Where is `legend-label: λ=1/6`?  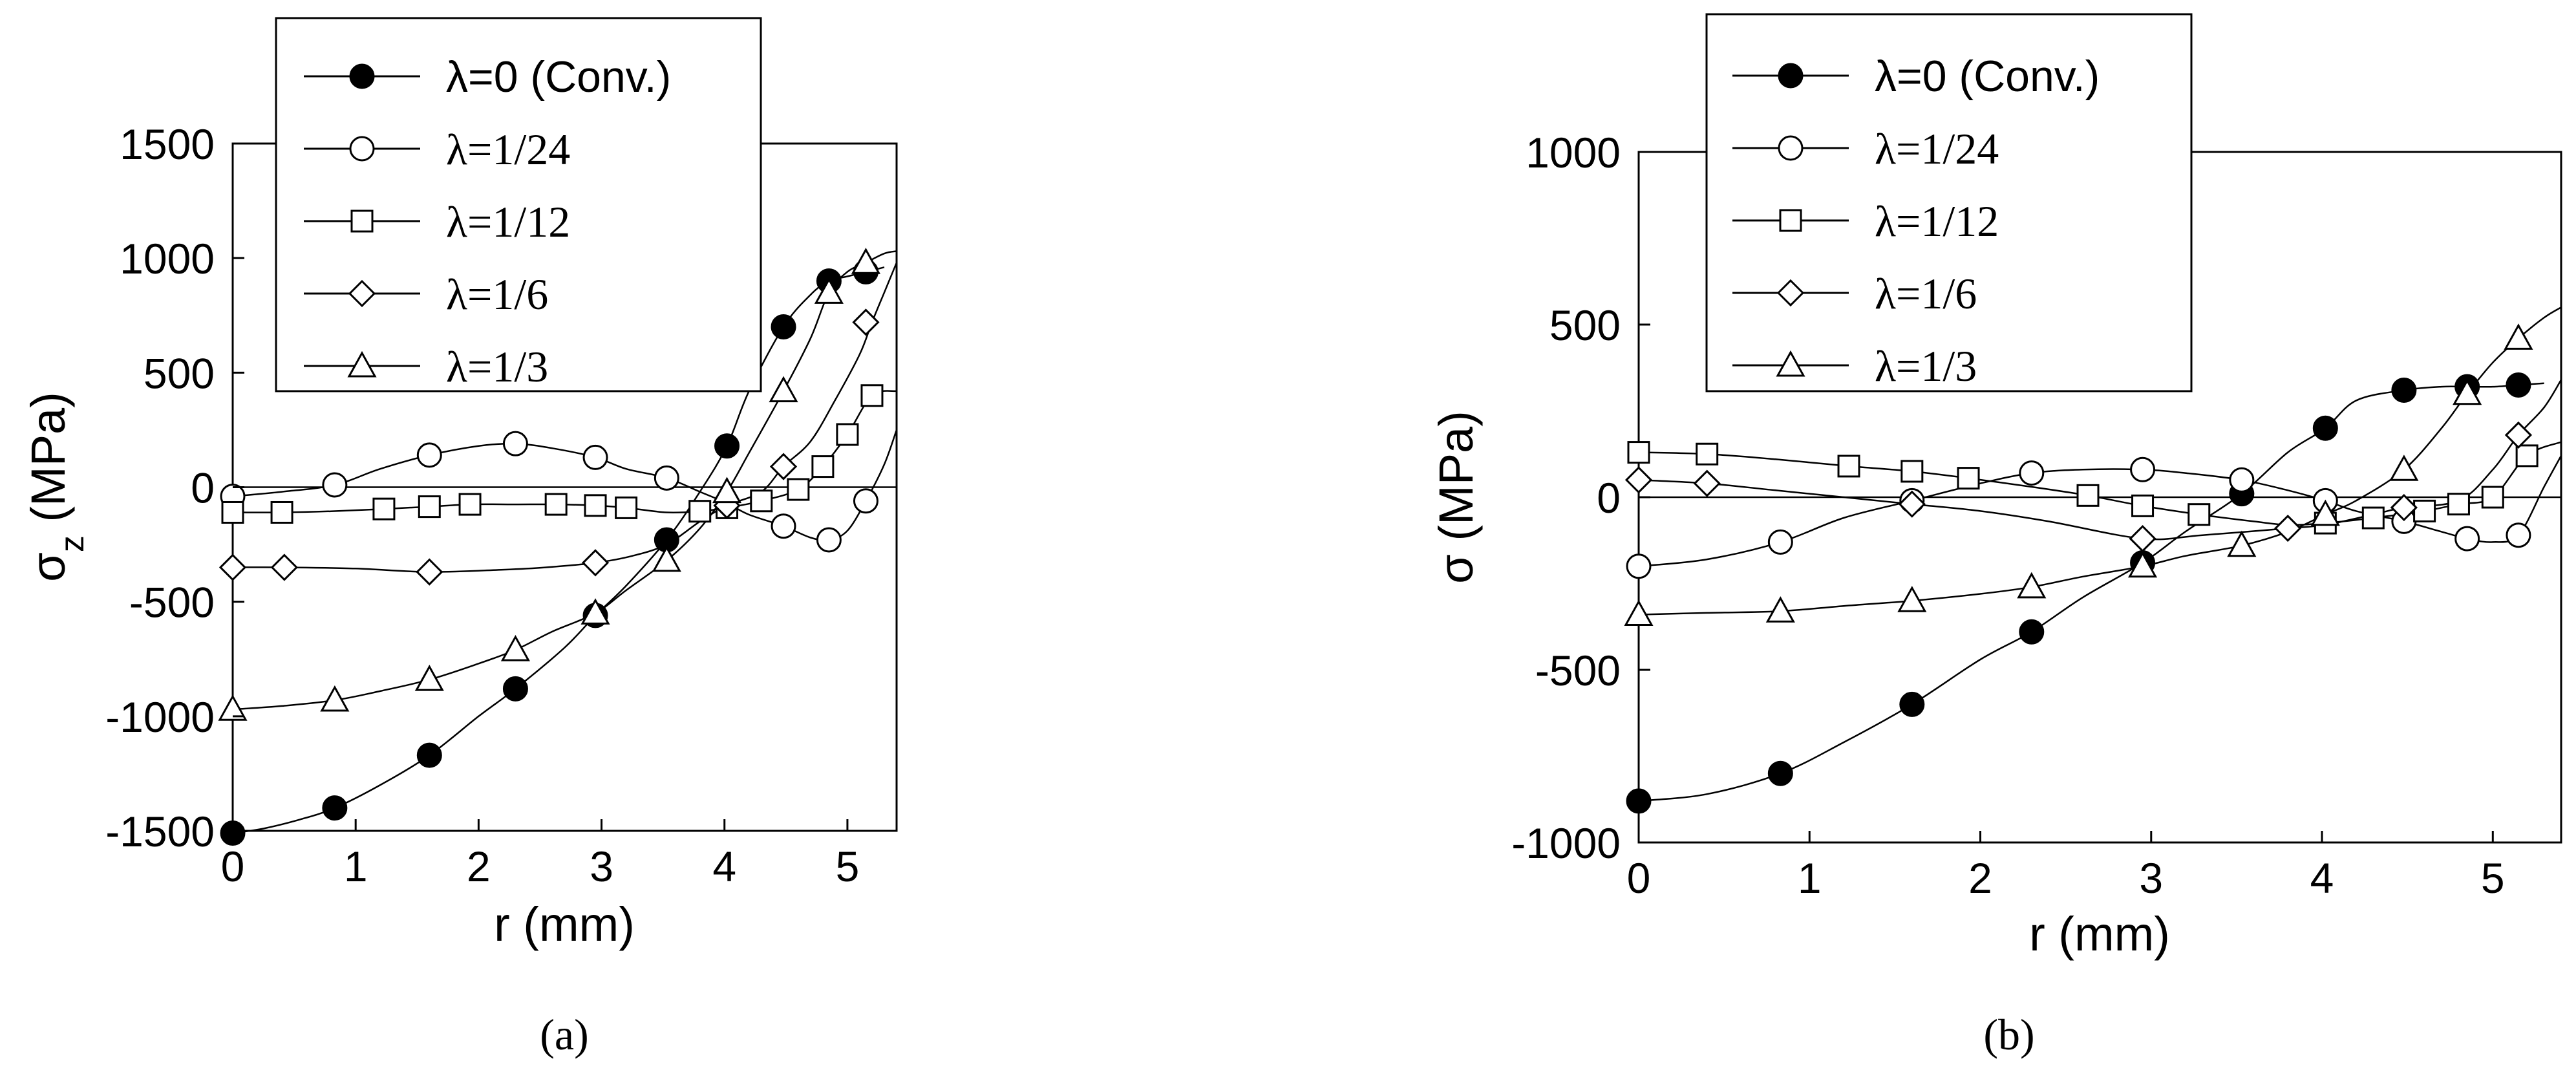
legend-label: λ=1/6 is located at coordinates (497, 294).